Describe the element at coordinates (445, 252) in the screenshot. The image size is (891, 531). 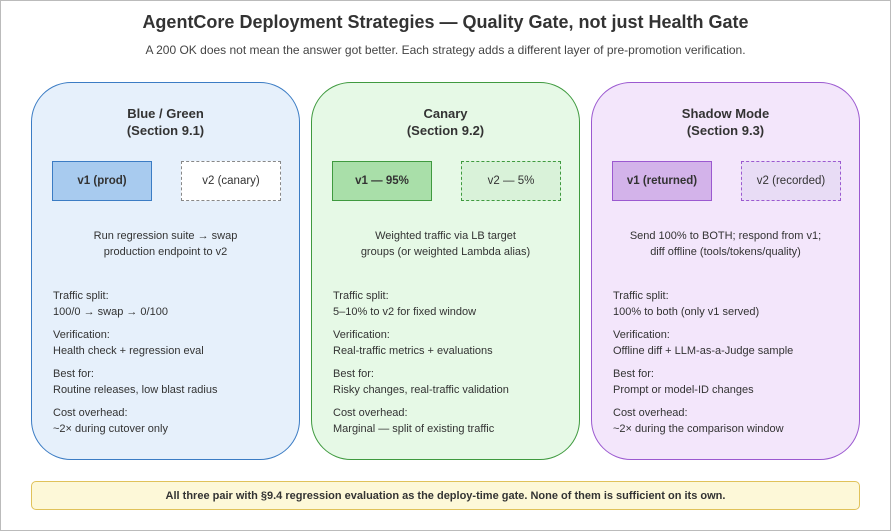
I see `description-line: groups (or weighted Lambda alias)` at that location.